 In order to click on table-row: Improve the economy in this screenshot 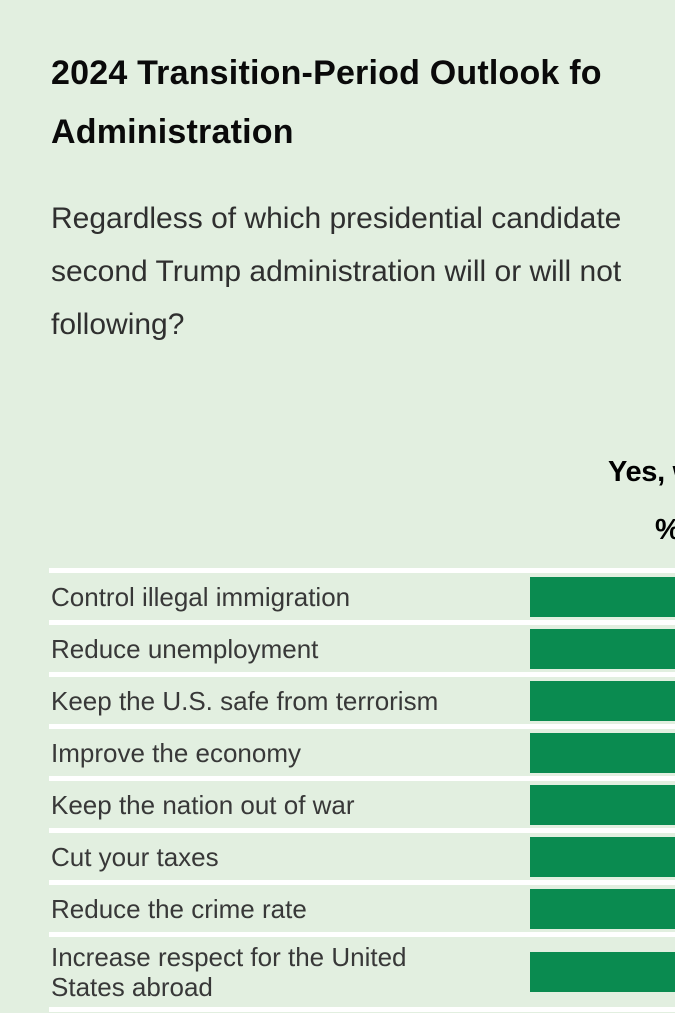, I will do `click(362, 750)`.